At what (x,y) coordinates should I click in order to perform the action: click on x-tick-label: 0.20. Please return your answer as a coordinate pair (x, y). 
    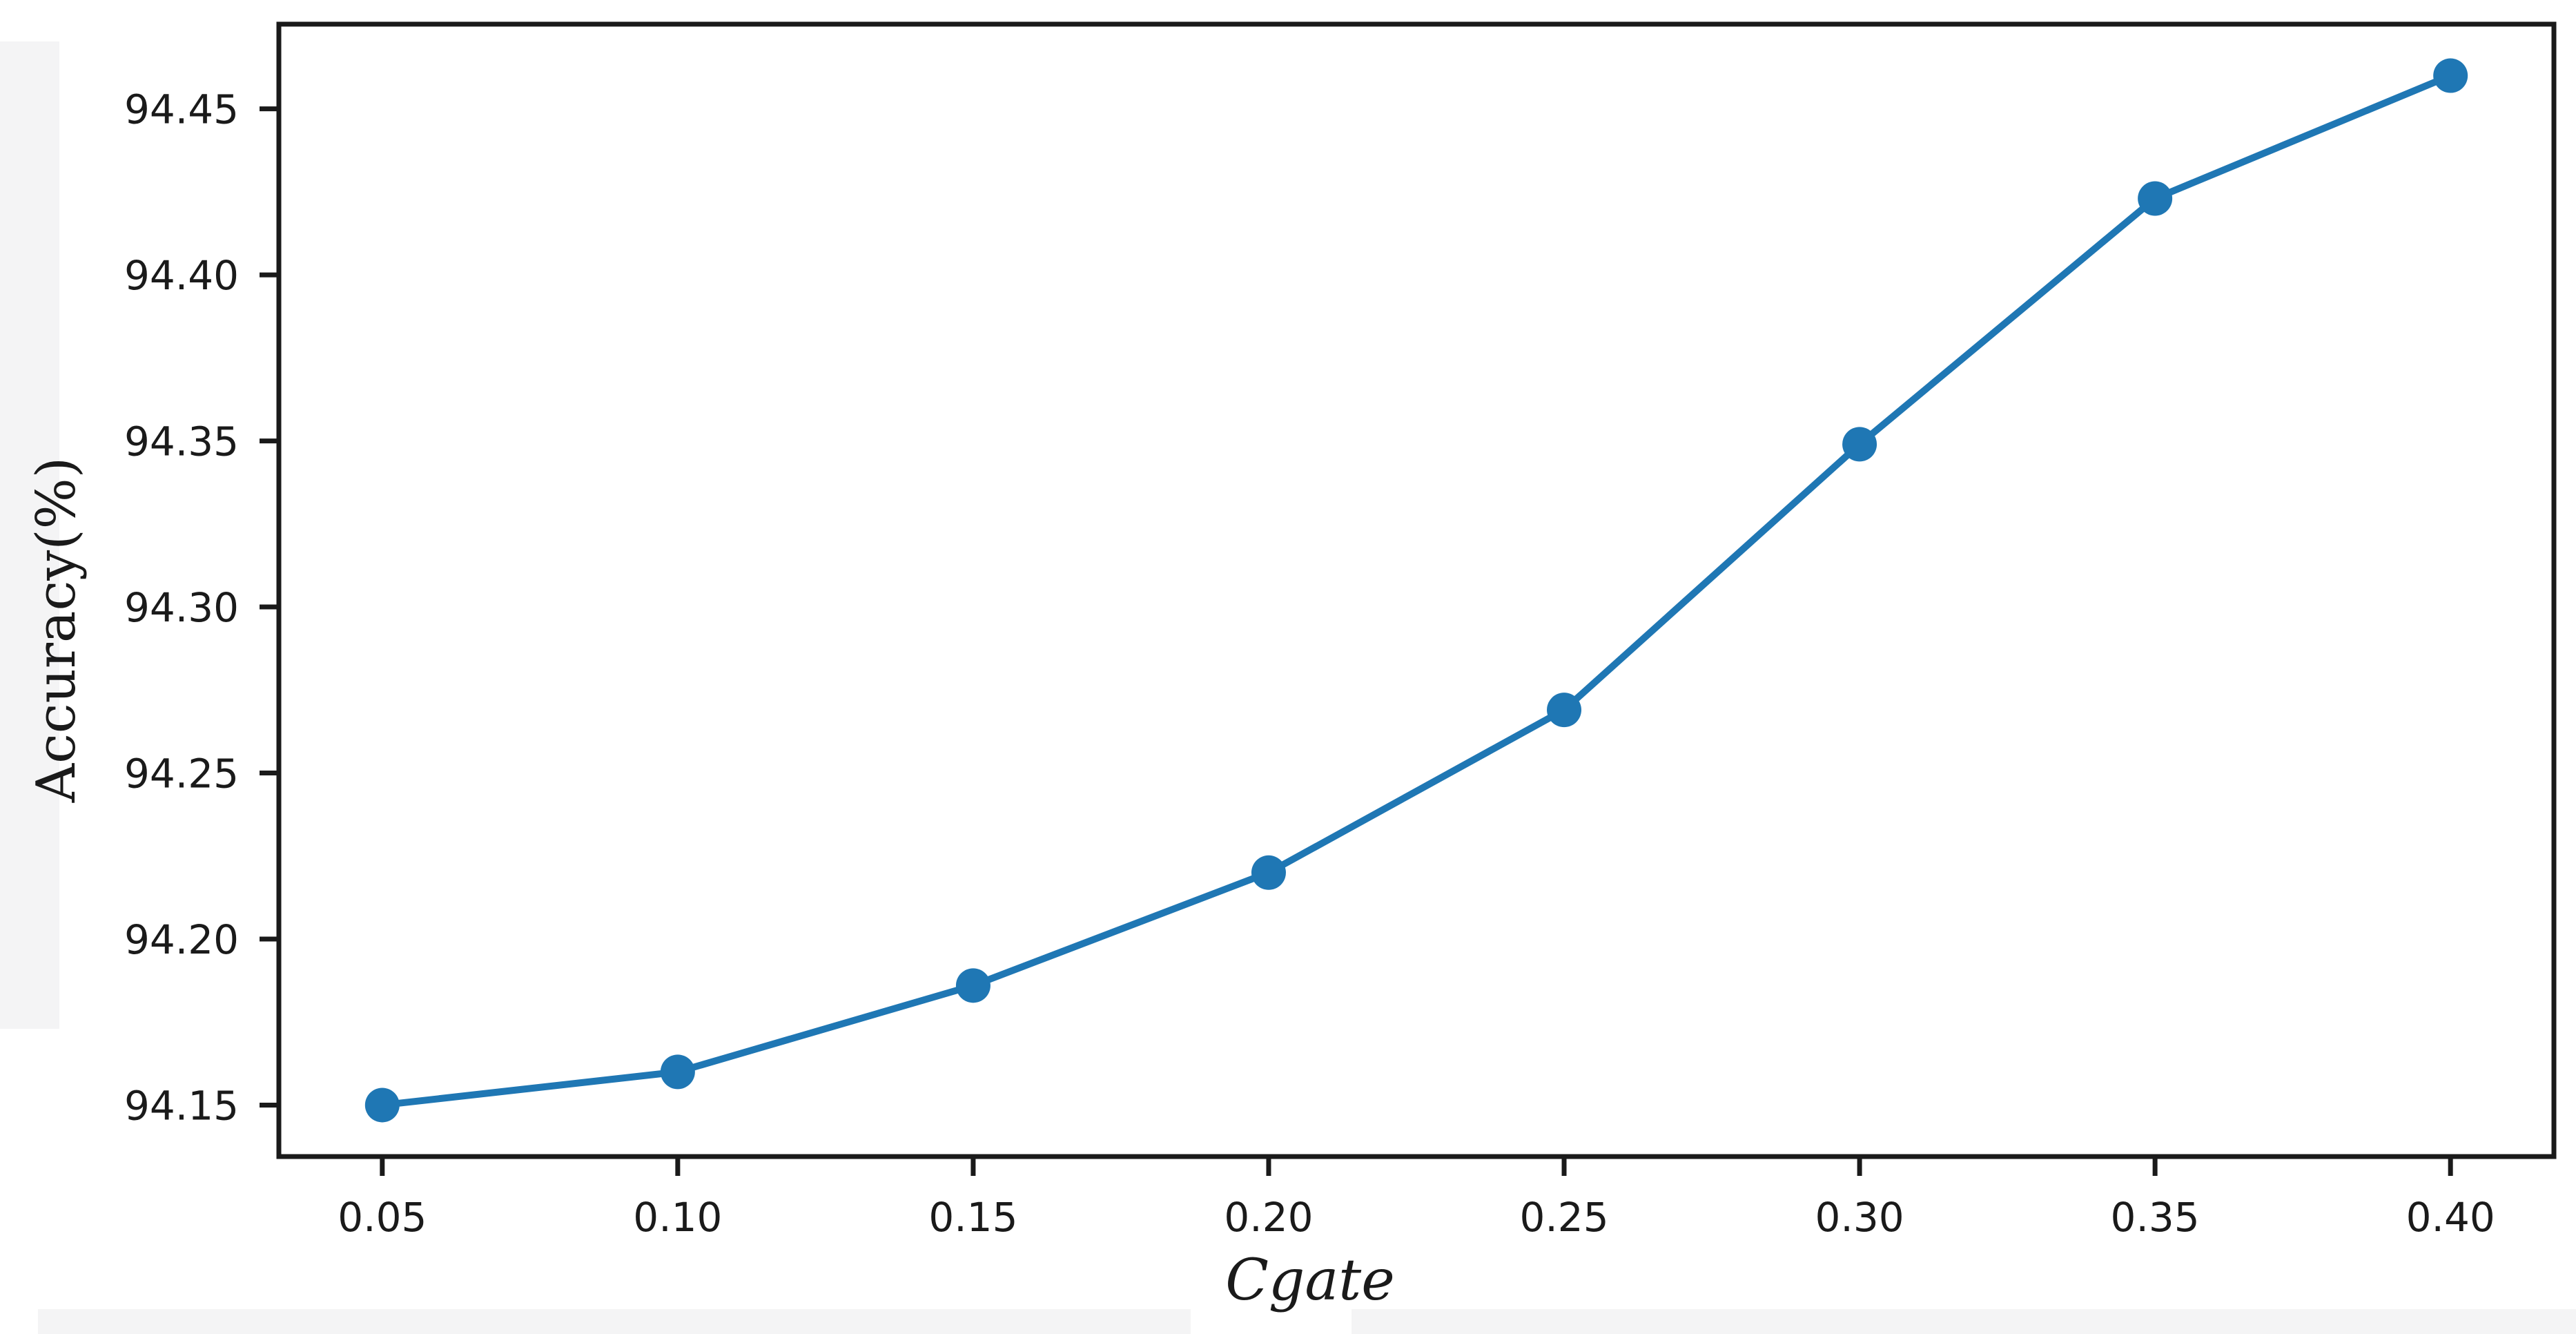
    Looking at the image, I should click on (1268, 1217).